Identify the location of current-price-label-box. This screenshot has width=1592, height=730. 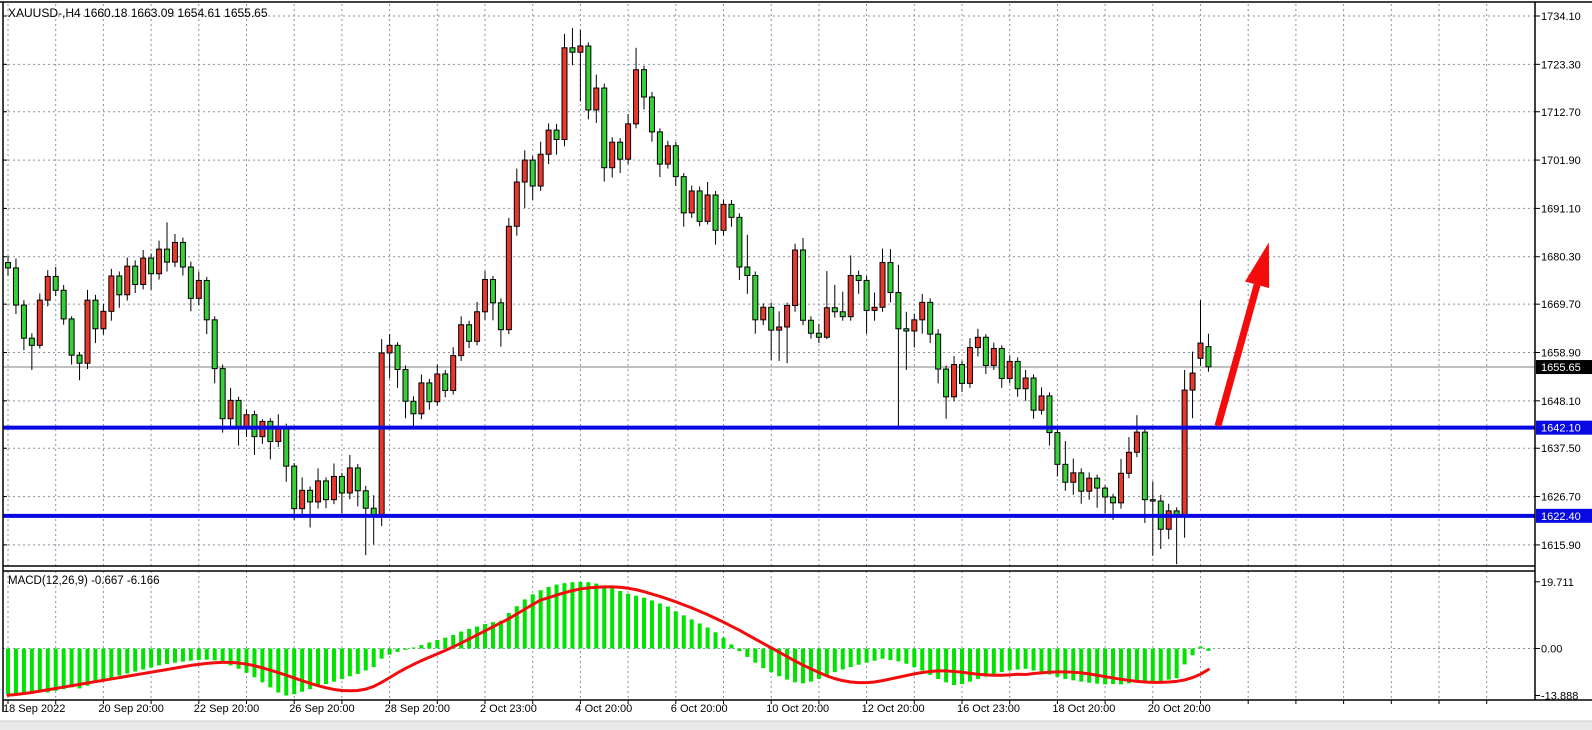
(1564, 367).